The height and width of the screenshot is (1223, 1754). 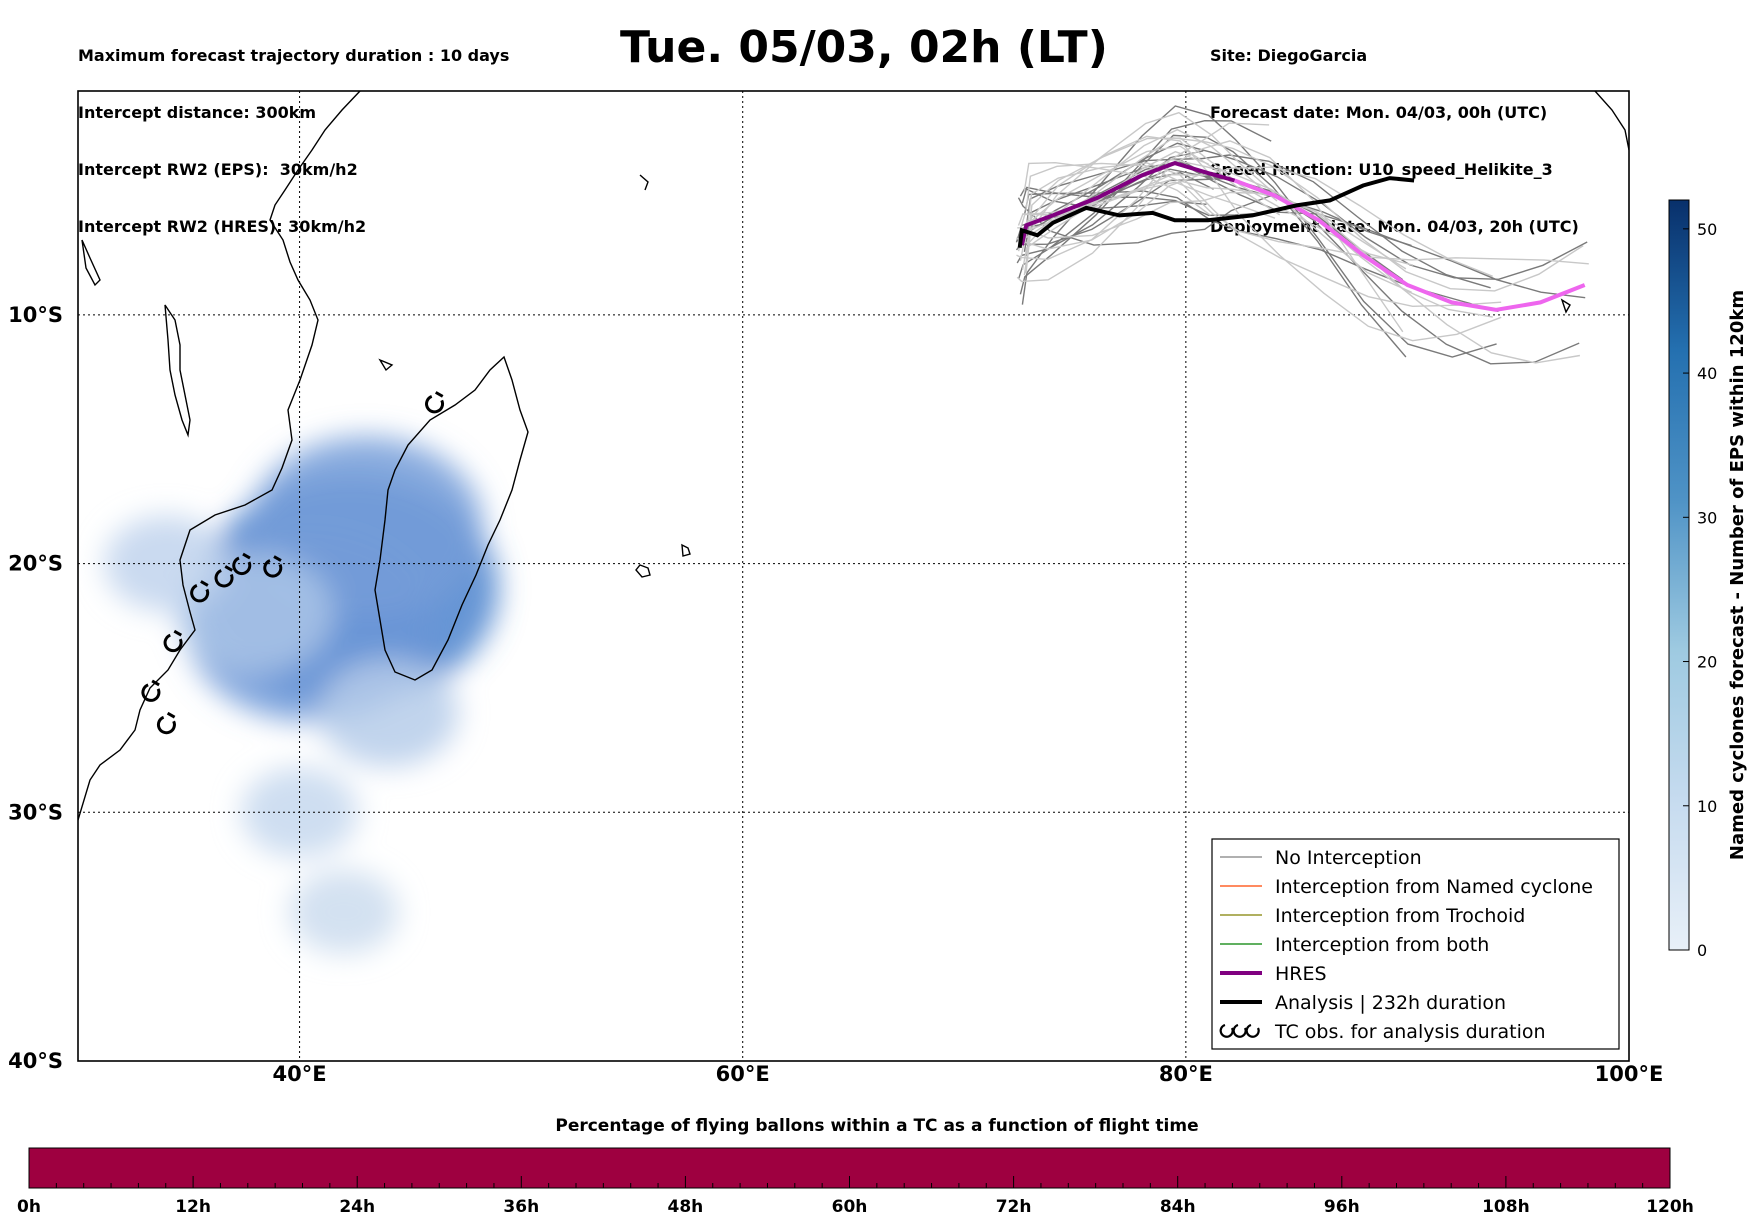 What do you see at coordinates (177, 371) in the screenshot?
I see `lake-outline` at bounding box center [177, 371].